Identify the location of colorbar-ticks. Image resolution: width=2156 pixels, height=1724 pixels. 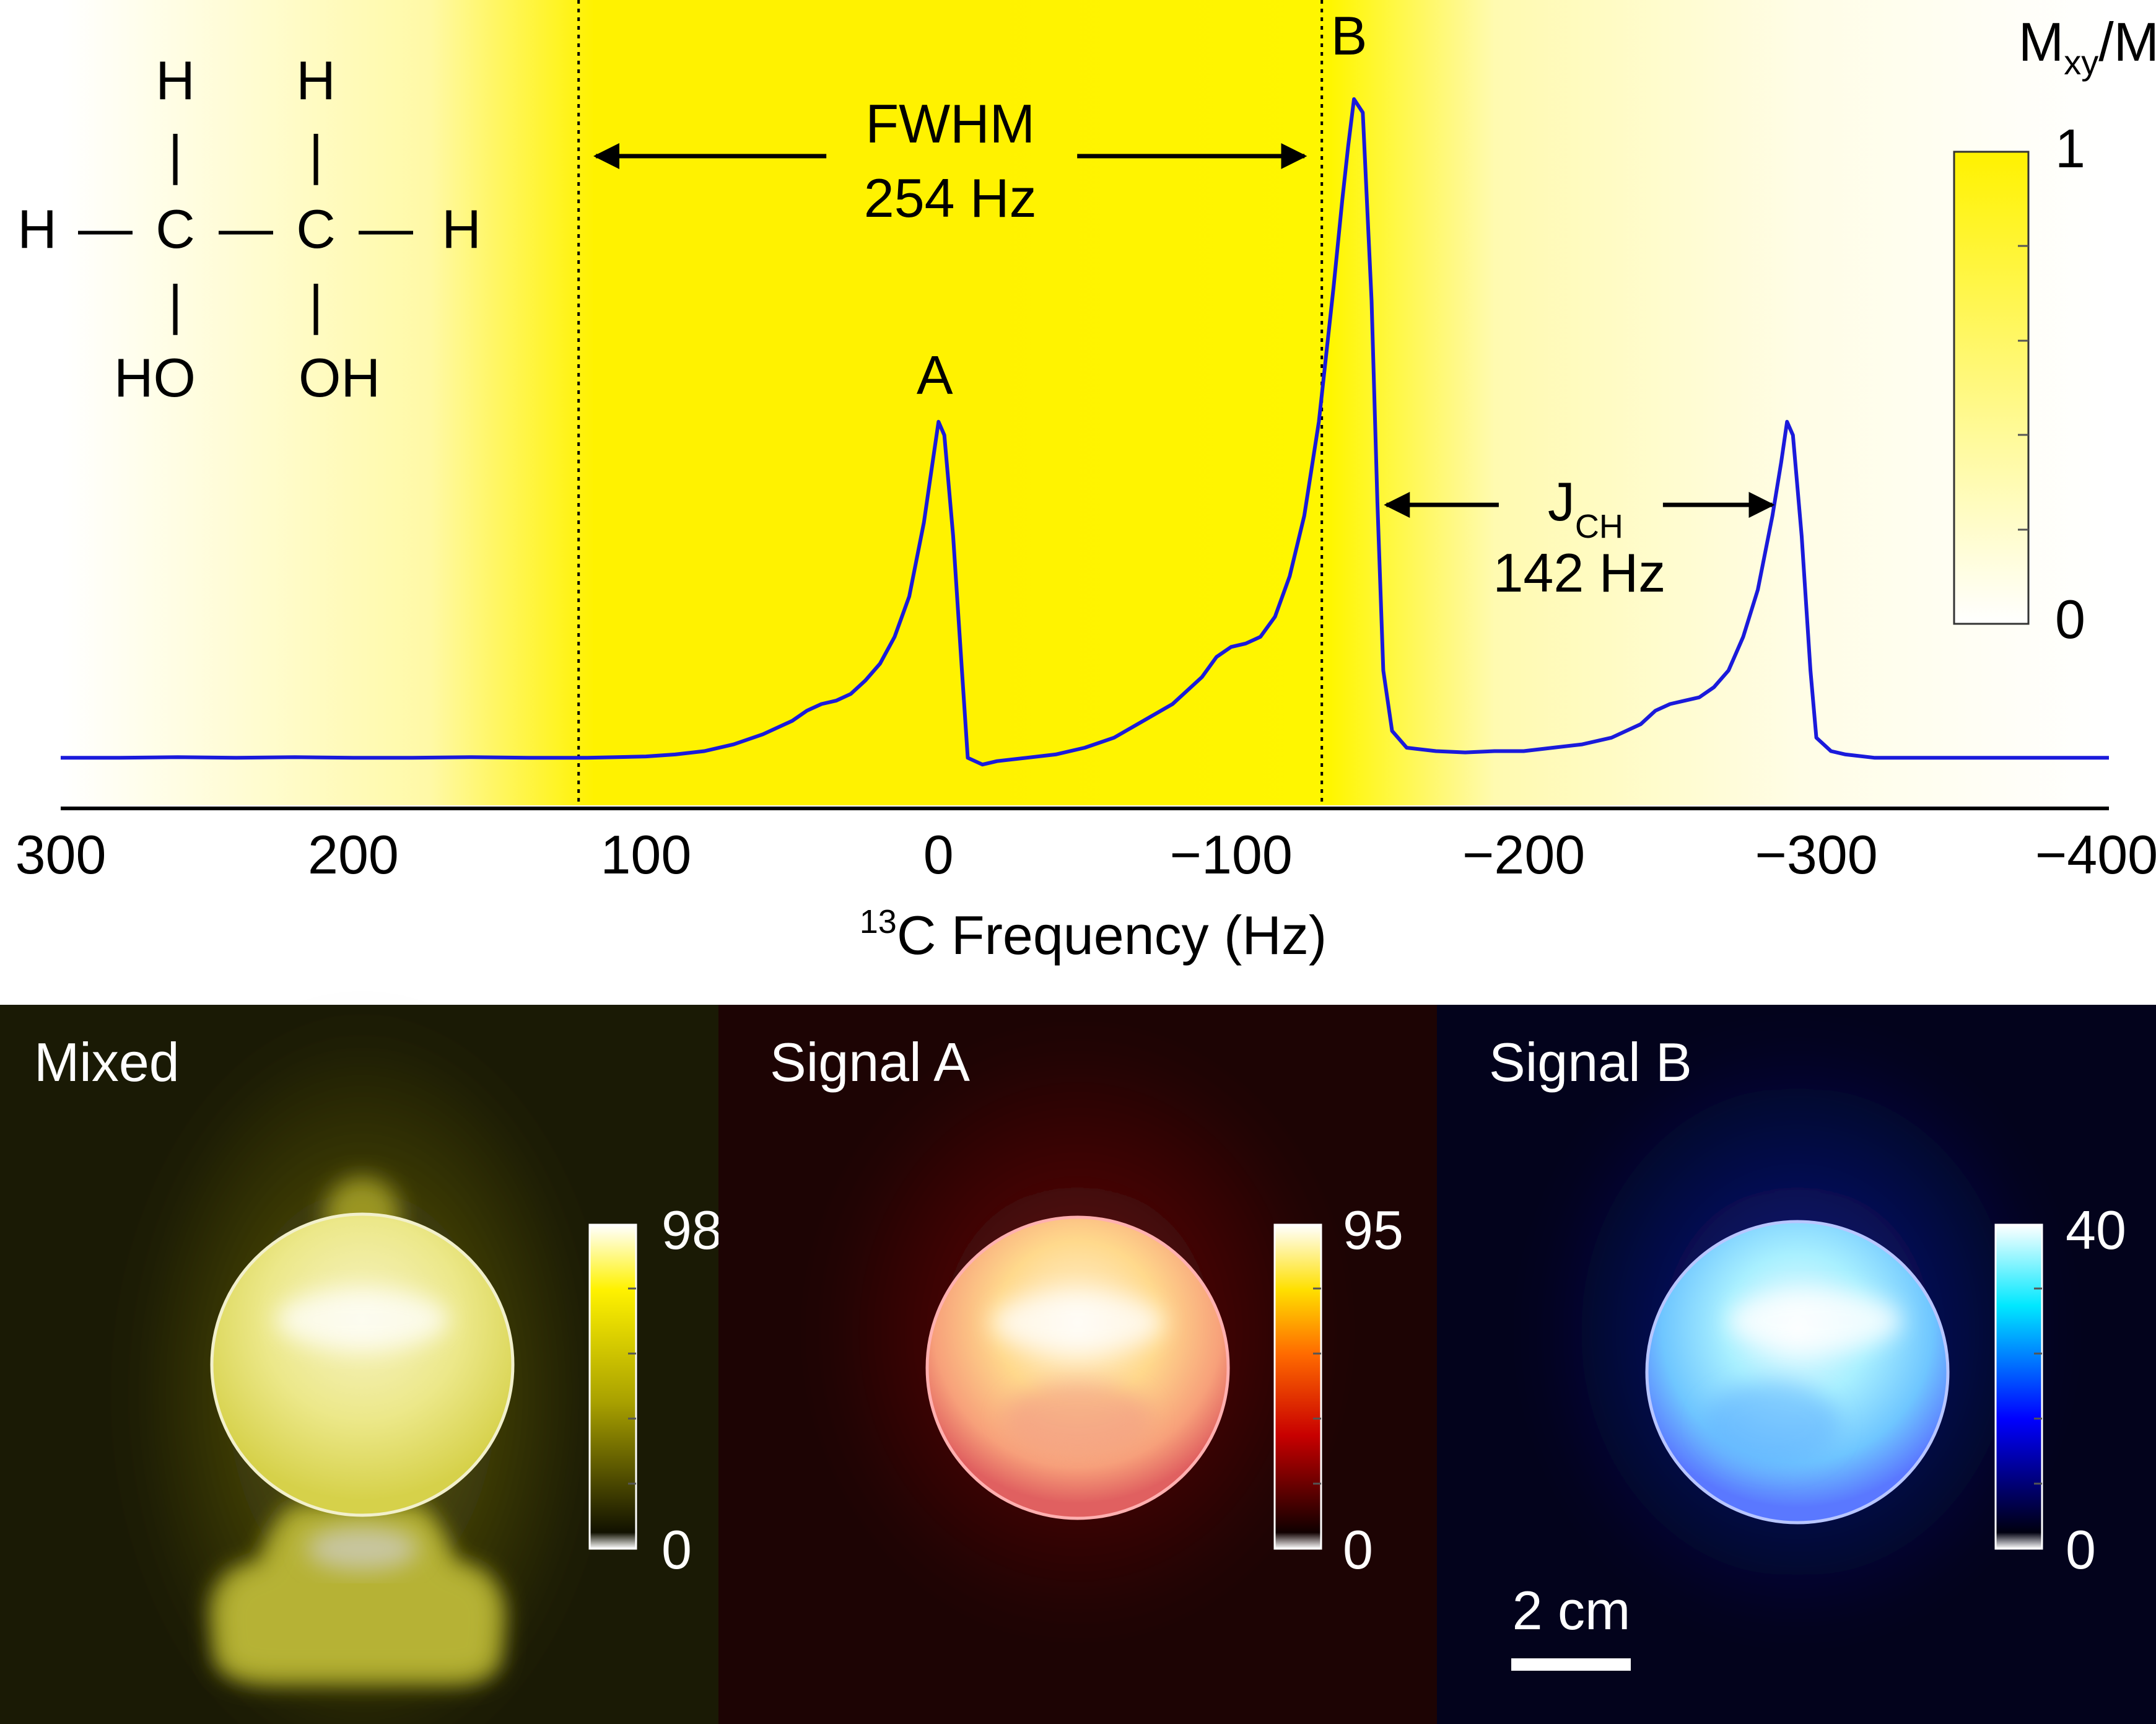
(2023, 388).